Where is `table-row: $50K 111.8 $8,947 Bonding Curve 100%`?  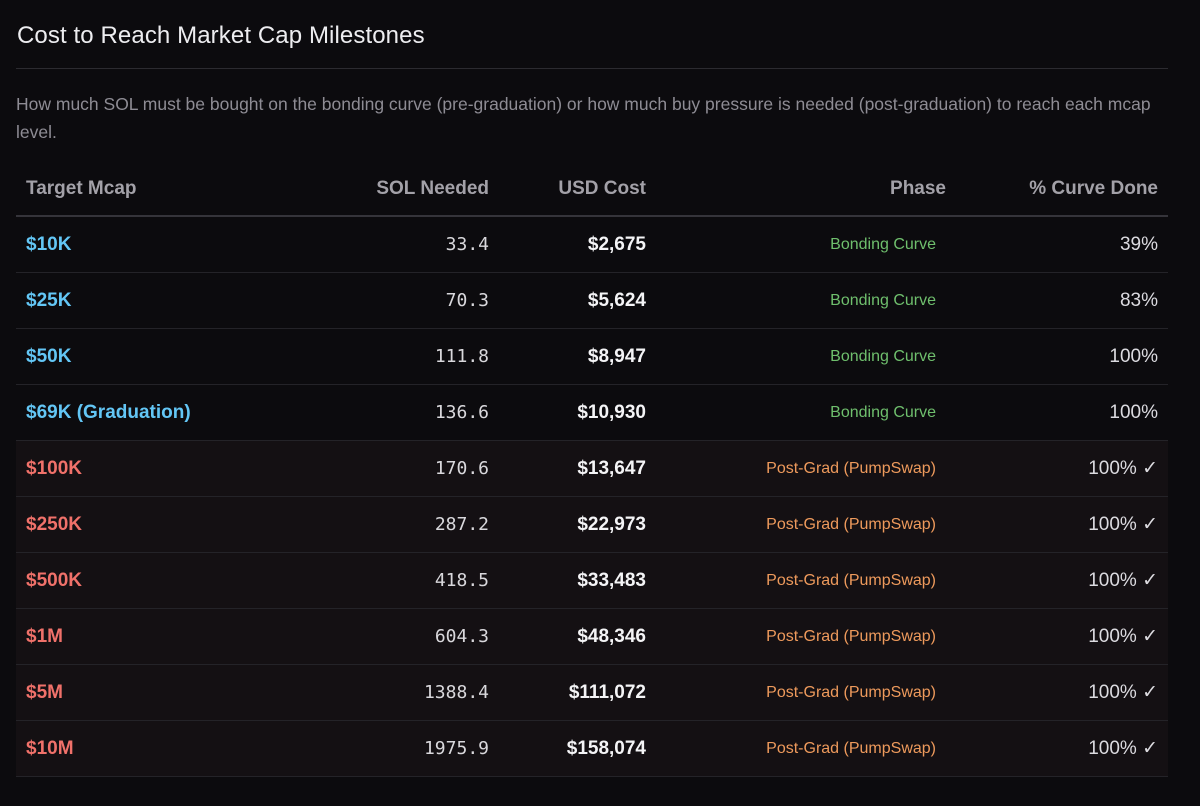 table-row: $50K 111.8 $8,947 Bonding Curve 100% is located at coordinates (592, 356).